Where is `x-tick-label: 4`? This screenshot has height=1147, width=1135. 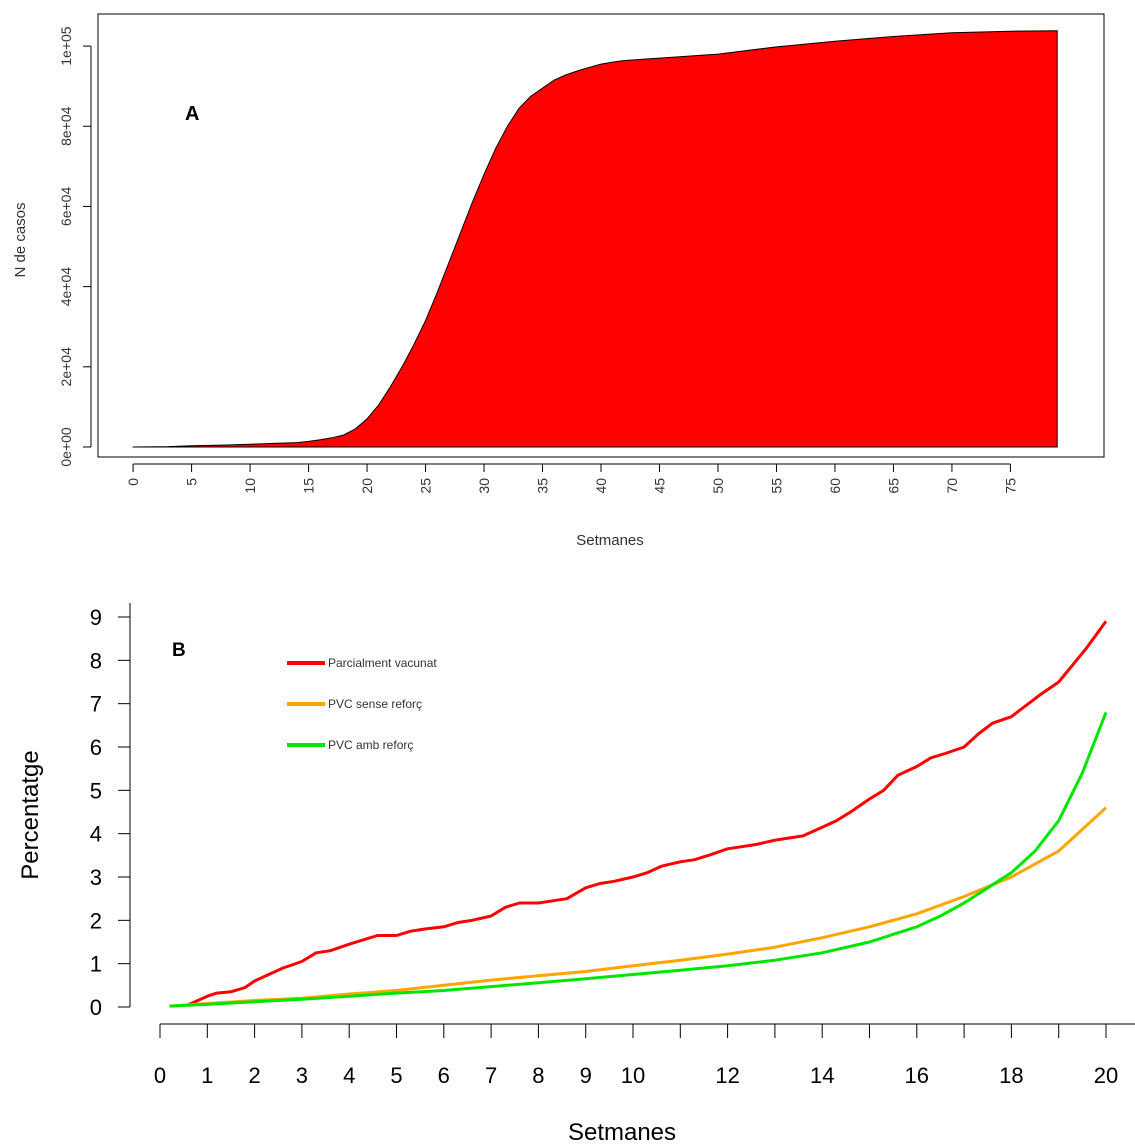 x-tick-label: 4 is located at coordinates (349, 1075).